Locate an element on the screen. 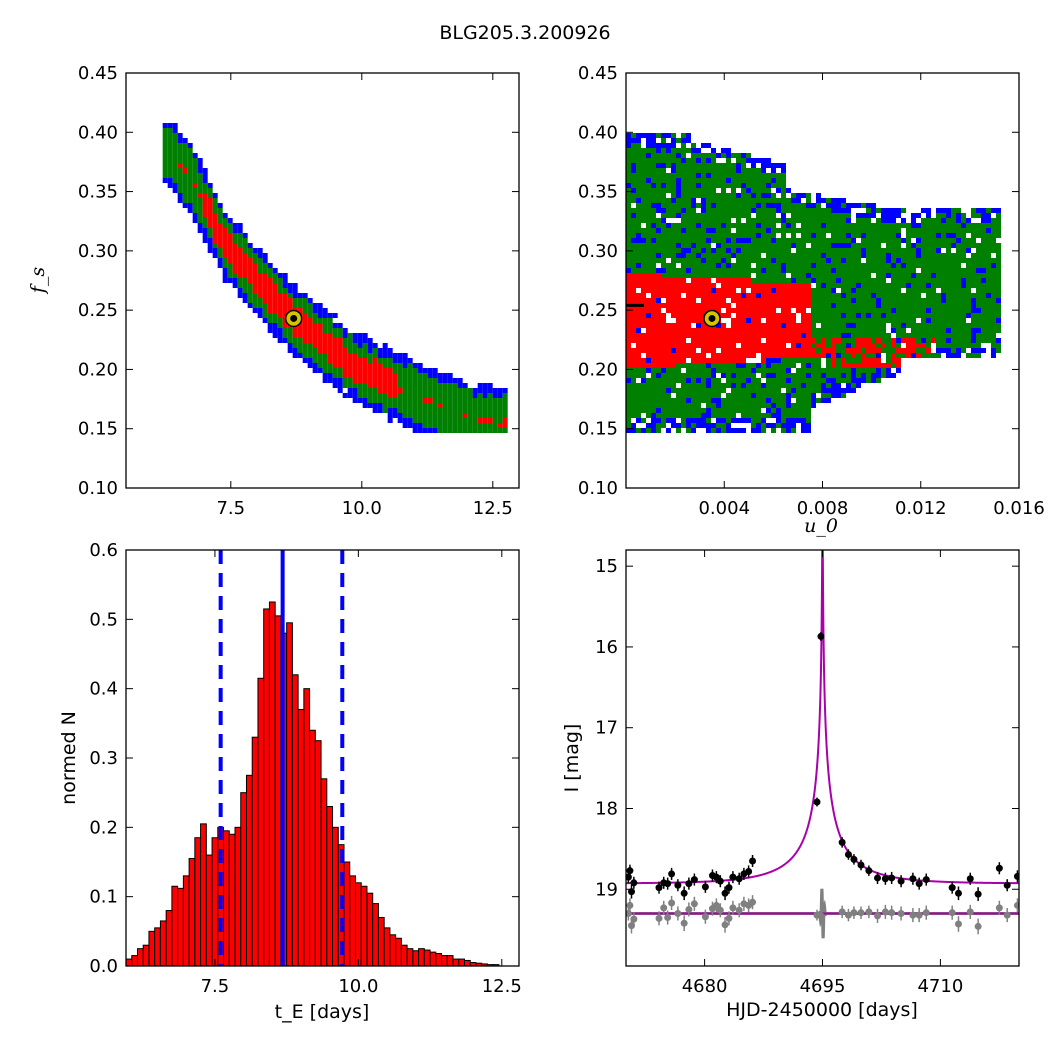 Image resolution: width=1050 pixels, height=1050 pixels. x-axis-label: u_0 is located at coordinates (821, 526).